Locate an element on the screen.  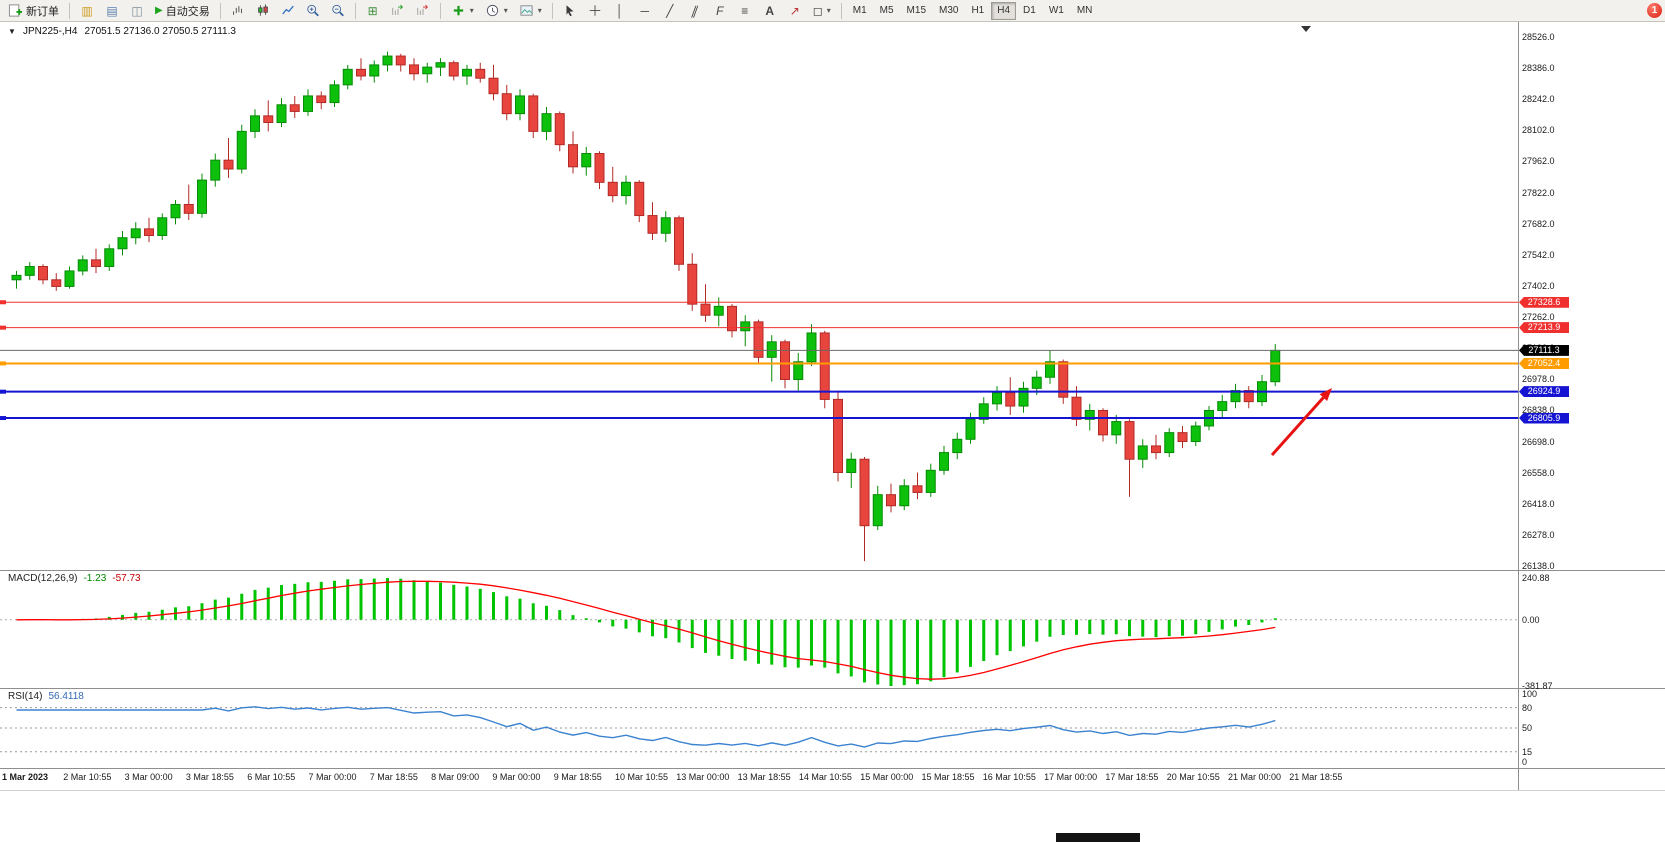
level-left-marker is located at coordinates (3, 391).